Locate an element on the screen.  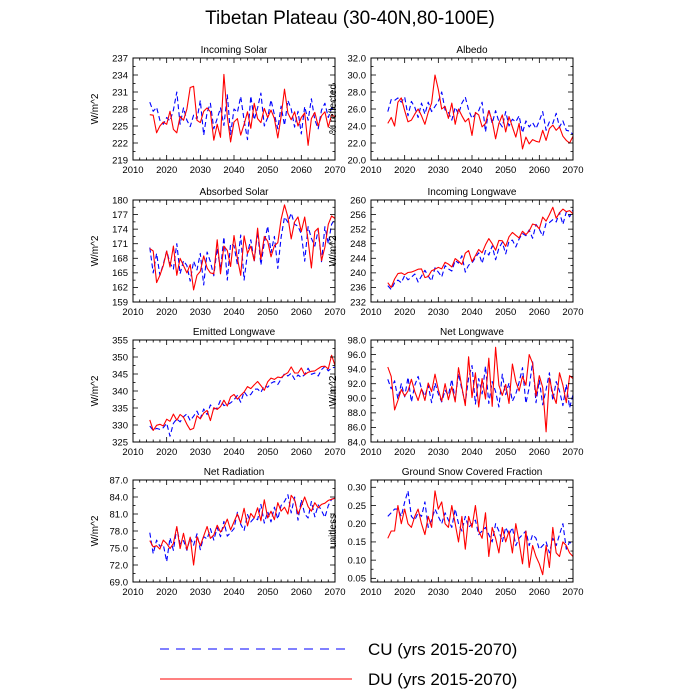
y-tick-label: 248 is located at coordinates (358, 244).